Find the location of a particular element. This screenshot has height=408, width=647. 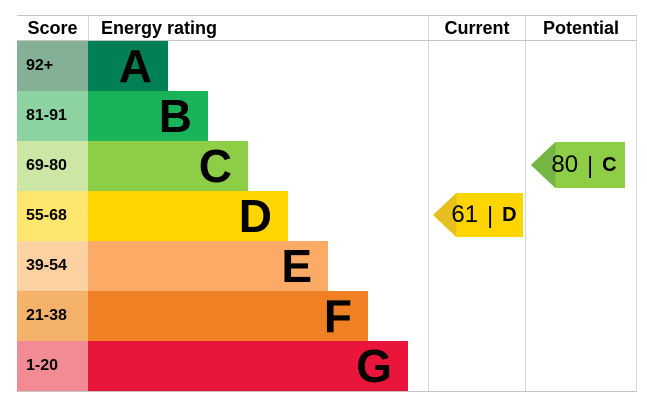

band-bar: E is located at coordinates (208, 266).